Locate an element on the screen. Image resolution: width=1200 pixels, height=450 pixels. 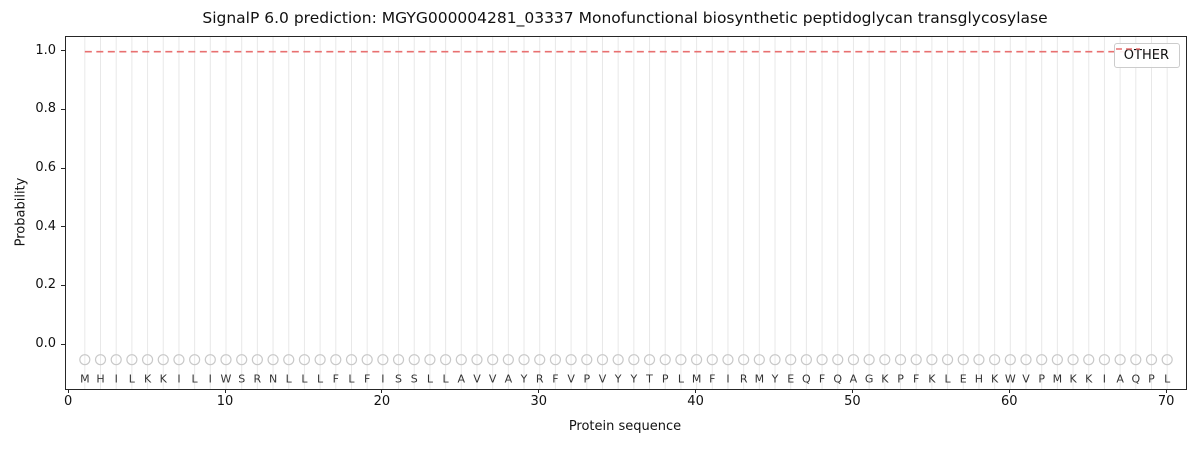
y-axis-label: Probability is located at coordinates (21, 212).